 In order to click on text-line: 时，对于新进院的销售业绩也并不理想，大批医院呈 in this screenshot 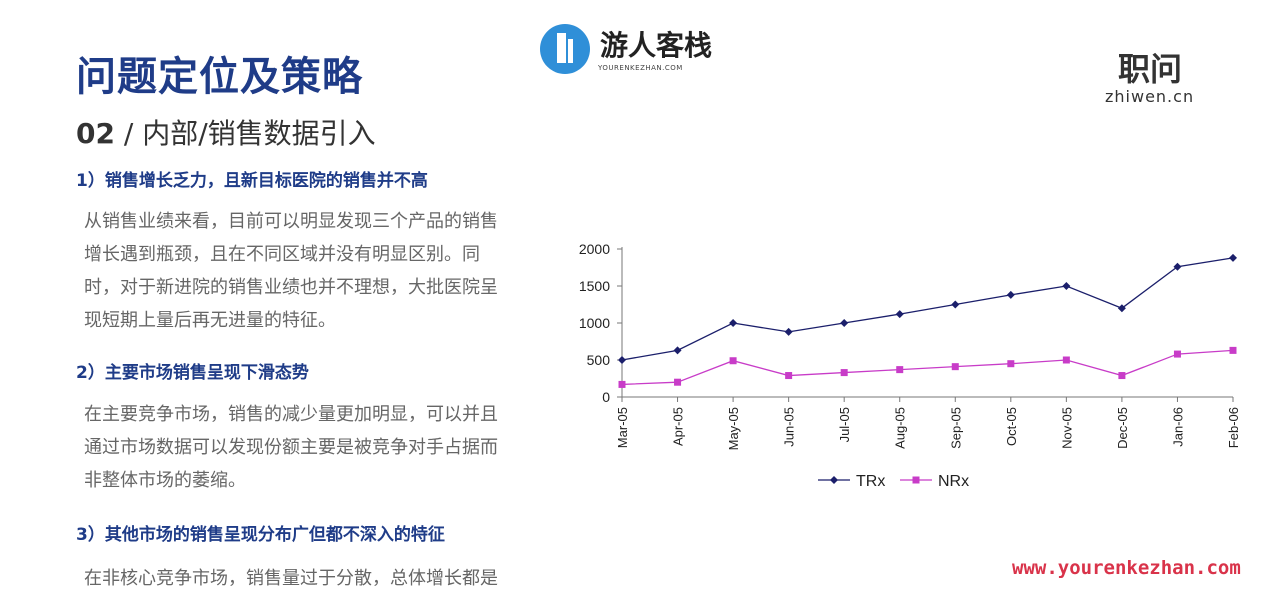, I will do `click(291, 287)`.